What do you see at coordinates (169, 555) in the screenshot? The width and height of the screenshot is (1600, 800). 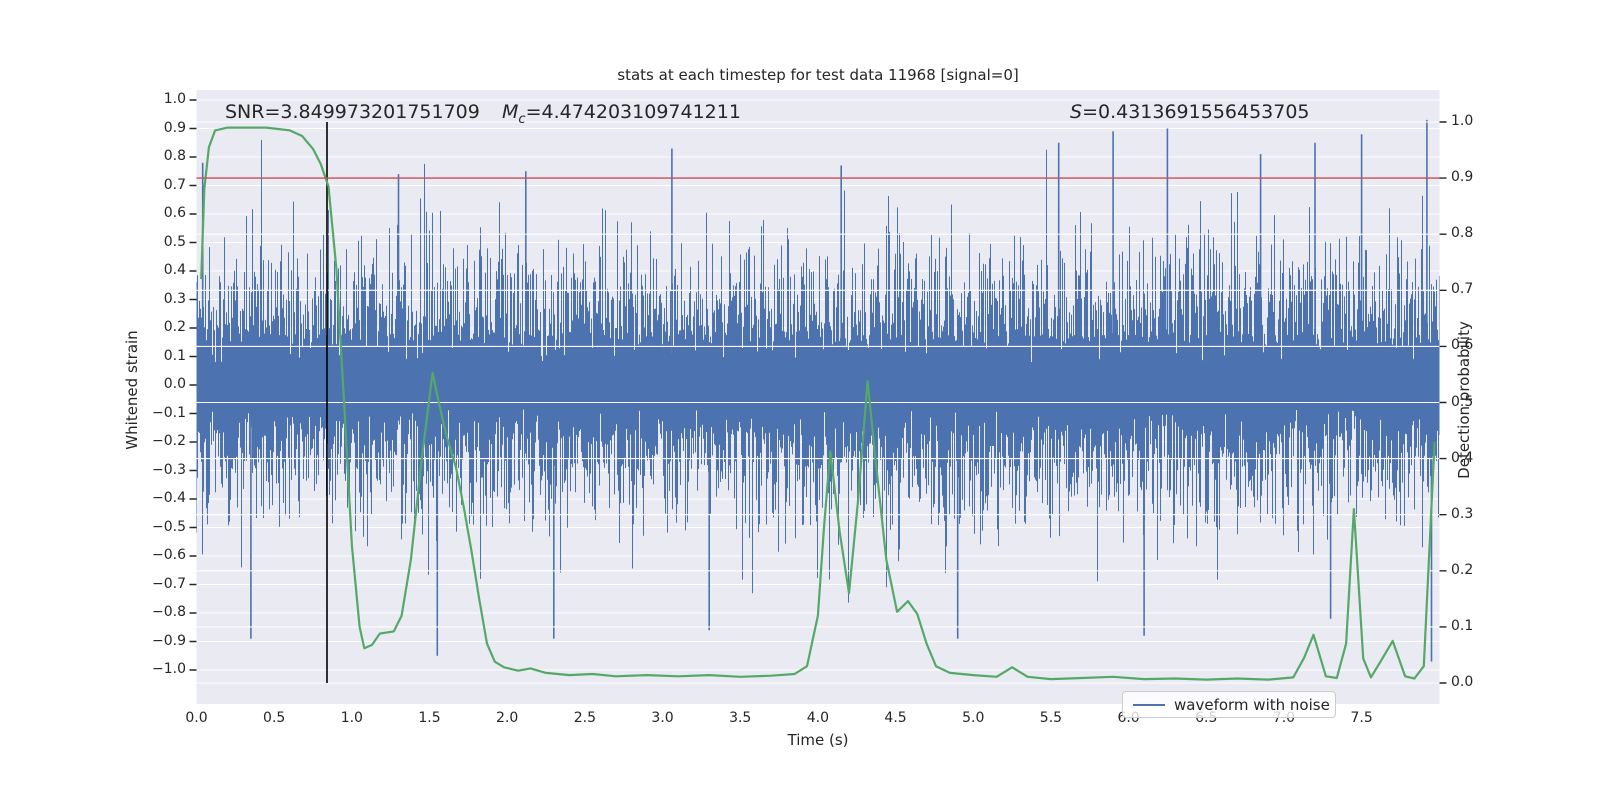 I see `y-left-tick-label: −0.6` at bounding box center [169, 555].